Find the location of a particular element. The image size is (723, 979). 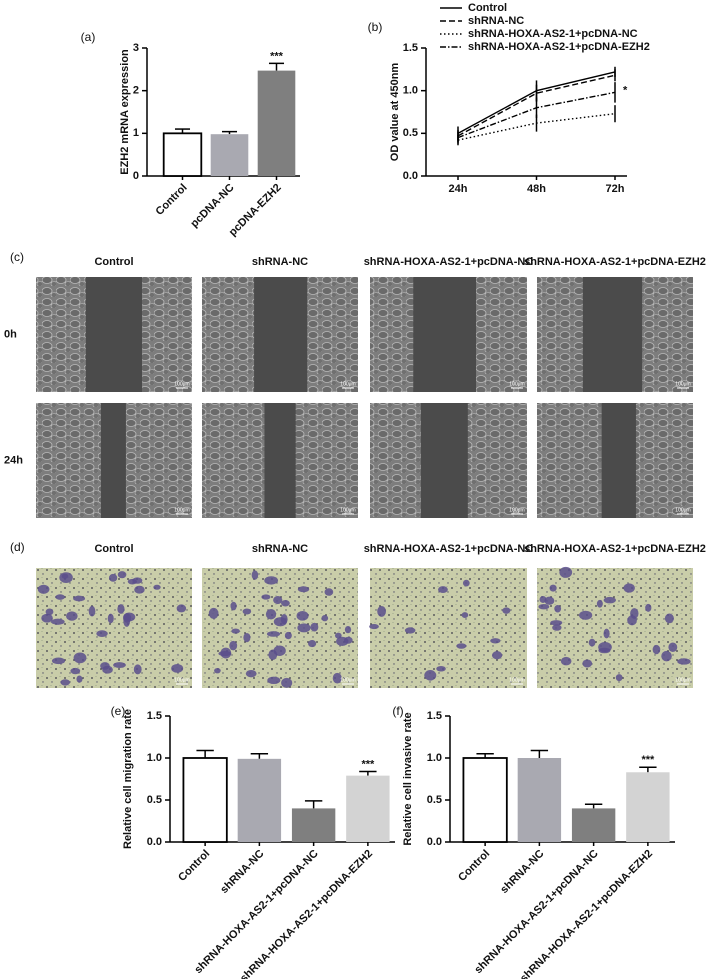

y-tick-label: 0 is located at coordinates (136, 176).